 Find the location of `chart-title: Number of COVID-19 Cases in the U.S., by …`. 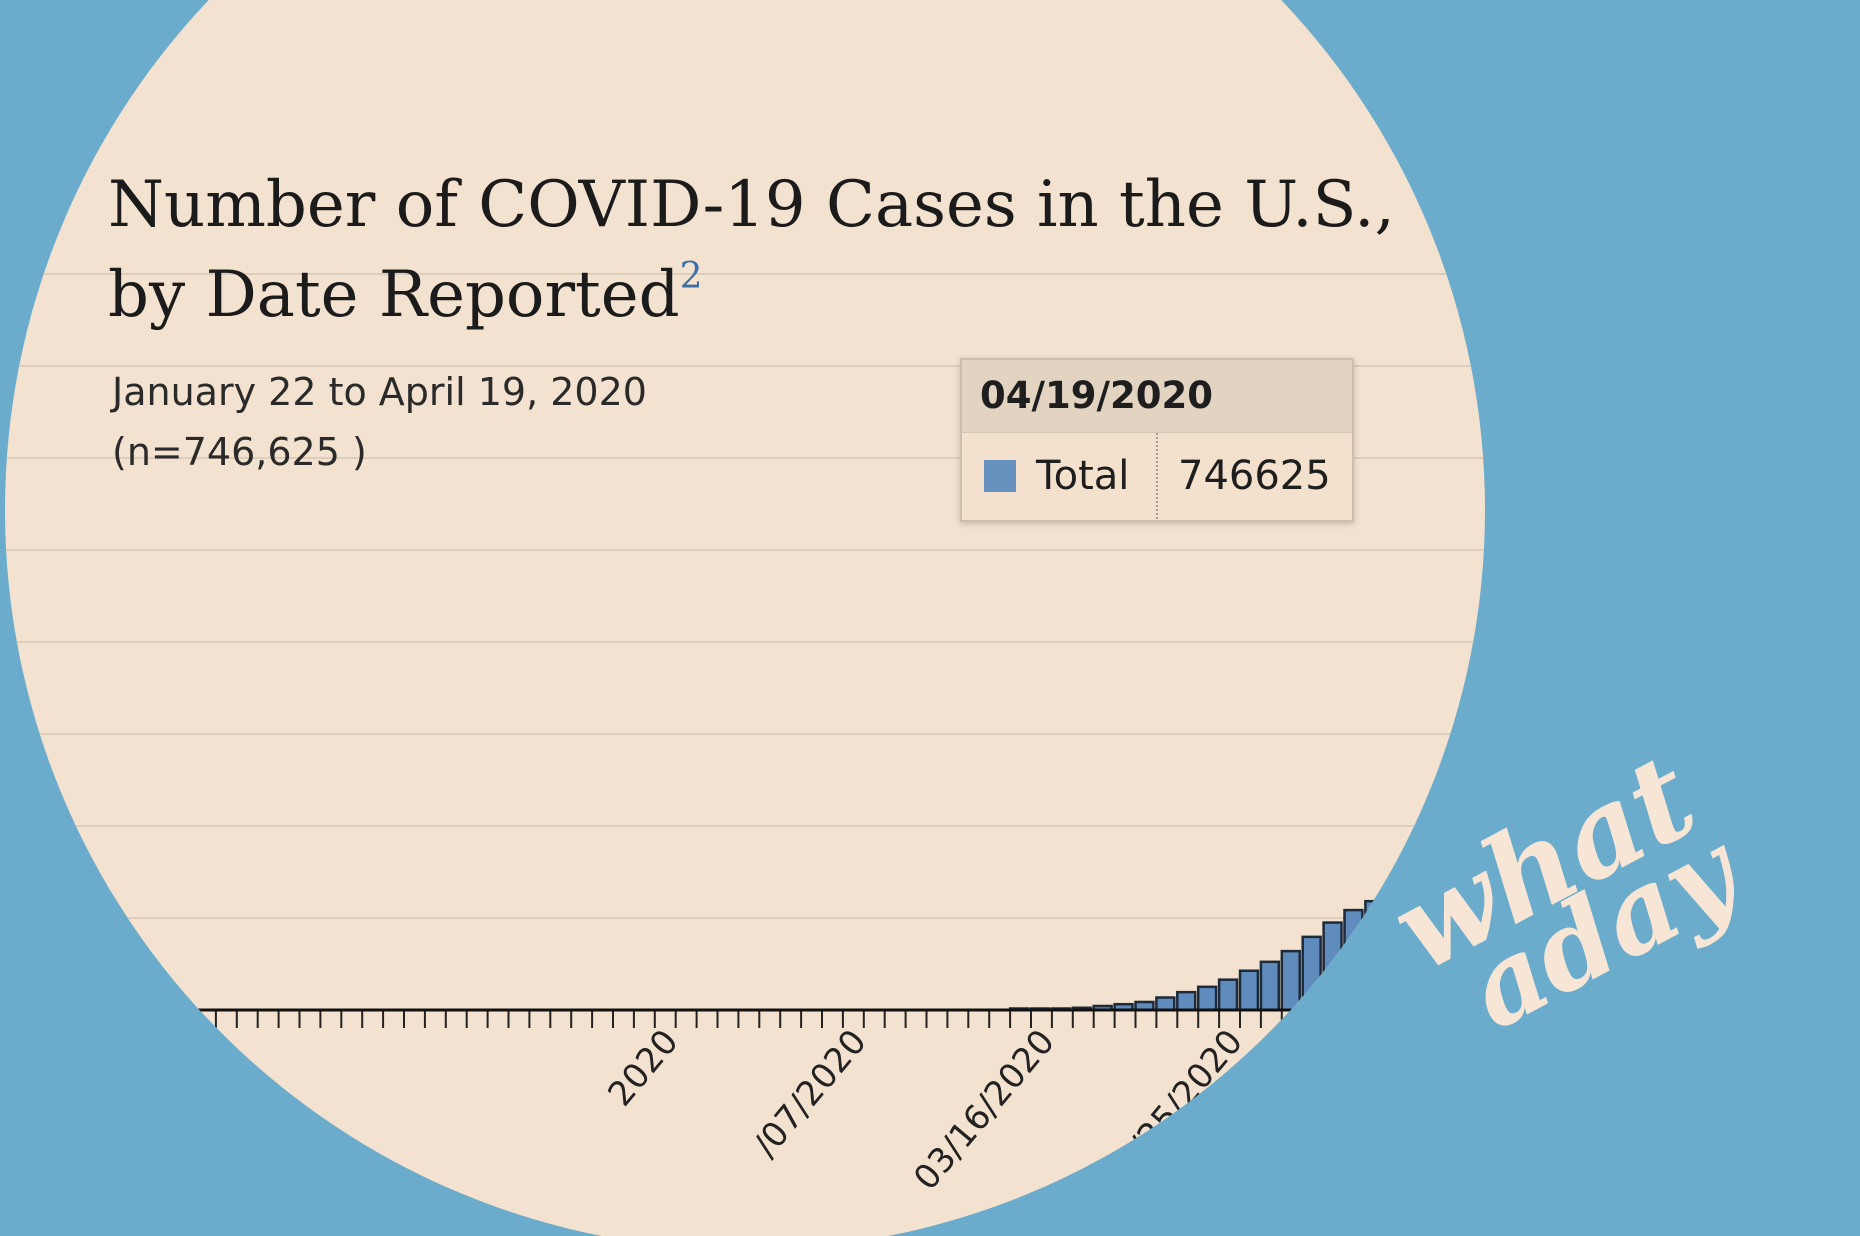

chart-title: Number of COVID-19 Cases in the U.S., by … is located at coordinates (758, 250).